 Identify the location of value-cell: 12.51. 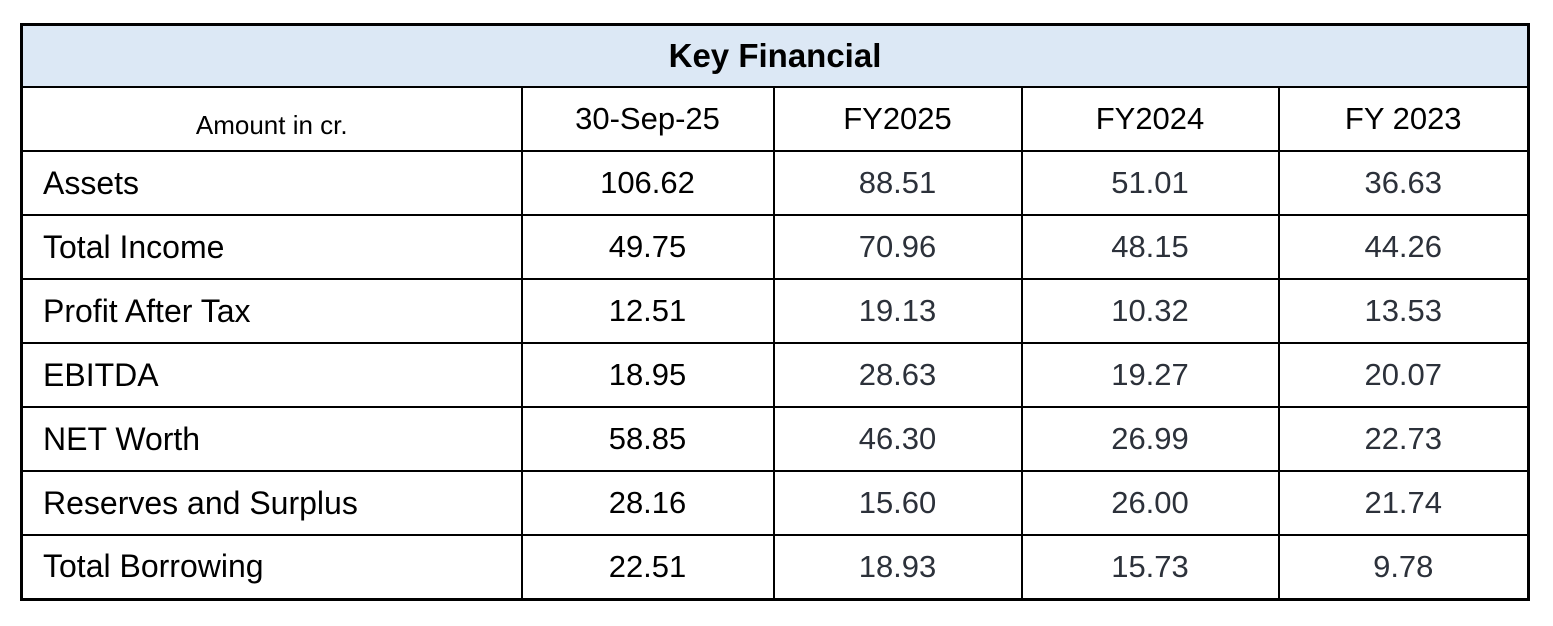
(647, 311).